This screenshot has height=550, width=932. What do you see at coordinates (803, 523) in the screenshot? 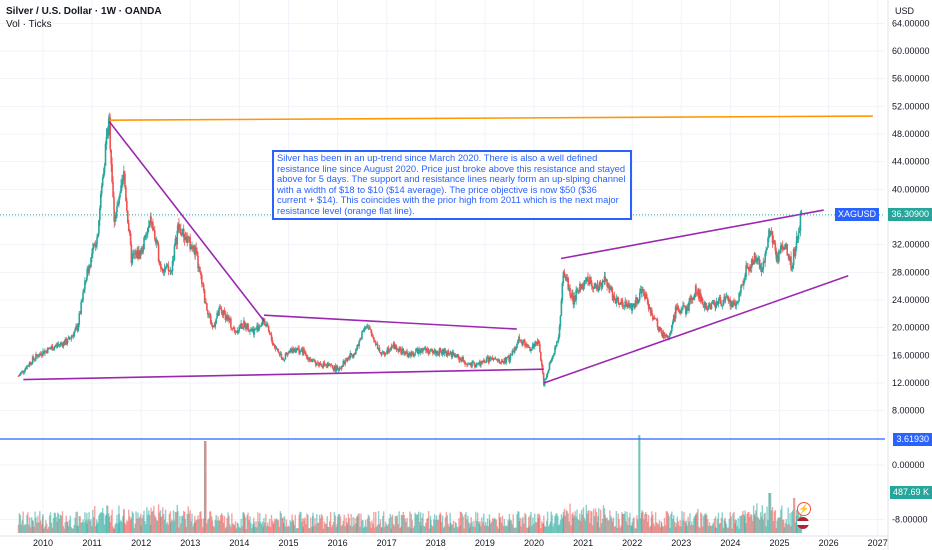
I see `flag-icon` at bounding box center [803, 523].